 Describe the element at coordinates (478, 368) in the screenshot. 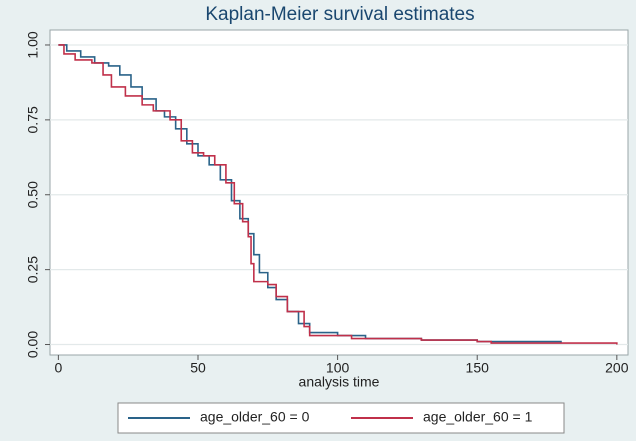

I see `x-tick-label: 150` at that location.